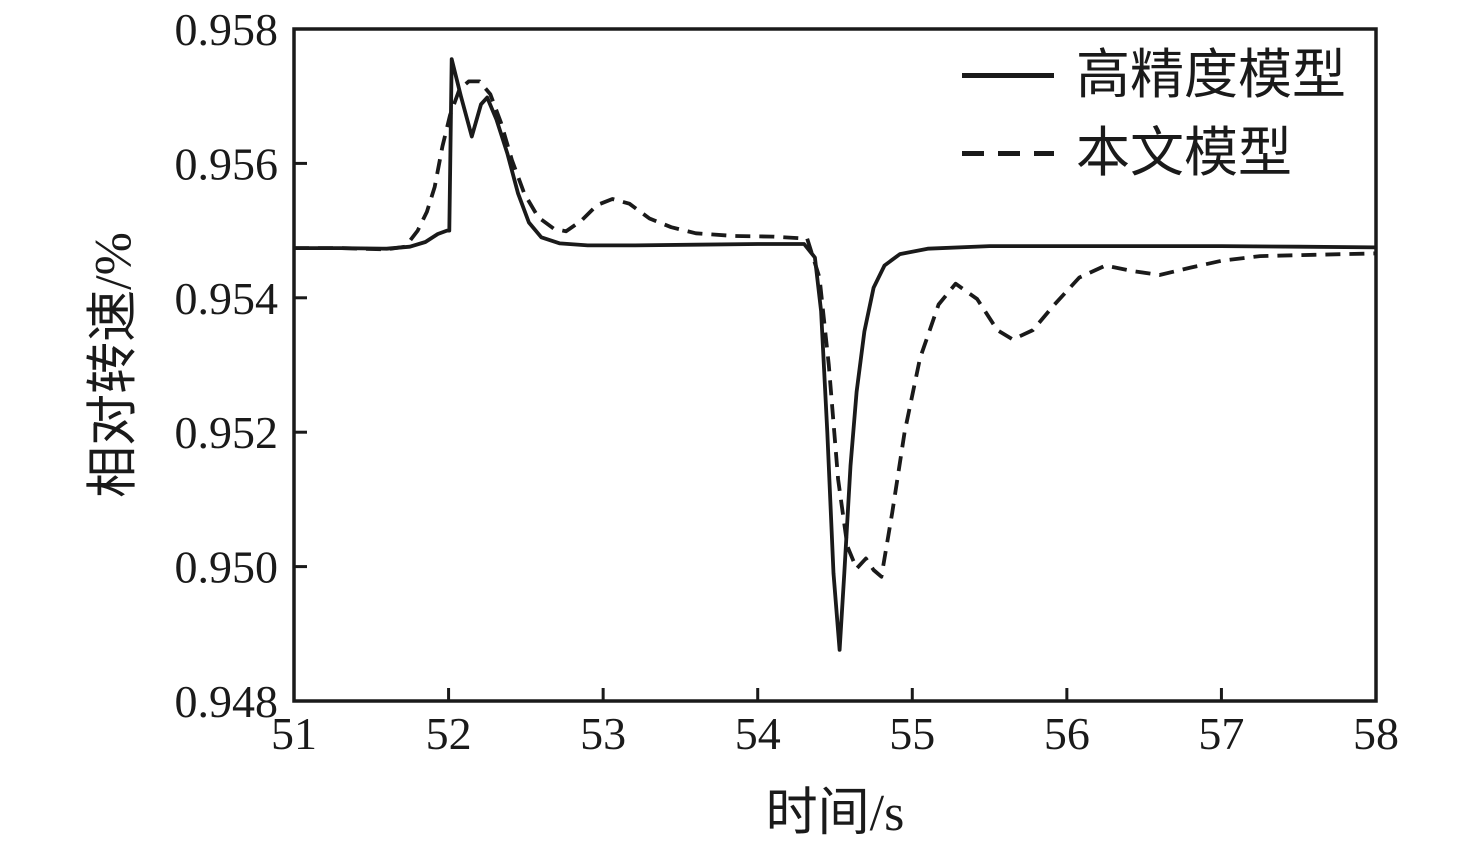  I want to click on legend-item-dashed: 本文模型, so click(1154, 153).